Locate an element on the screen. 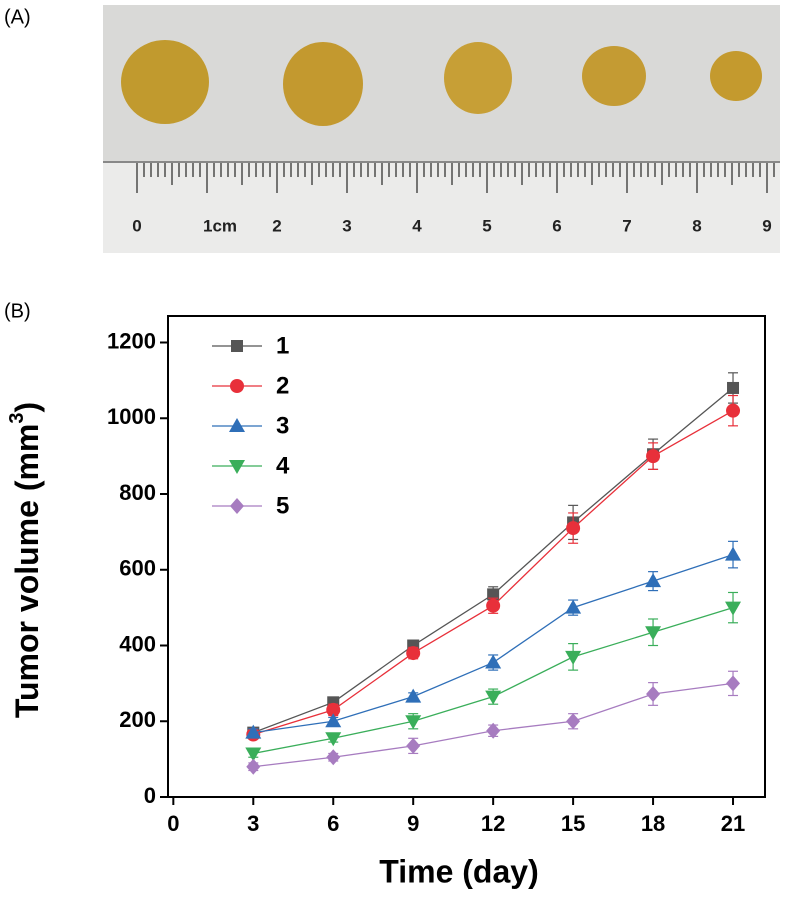  y-tick-label: 800 is located at coordinates (137, 492).